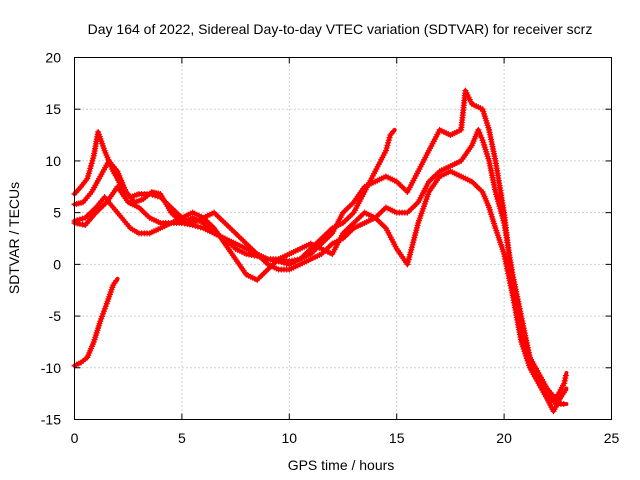 The width and height of the screenshot is (640, 480). What do you see at coordinates (53, 161) in the screenshot?
I see `y-tick-label: 10` at bounding box center [53, 161].